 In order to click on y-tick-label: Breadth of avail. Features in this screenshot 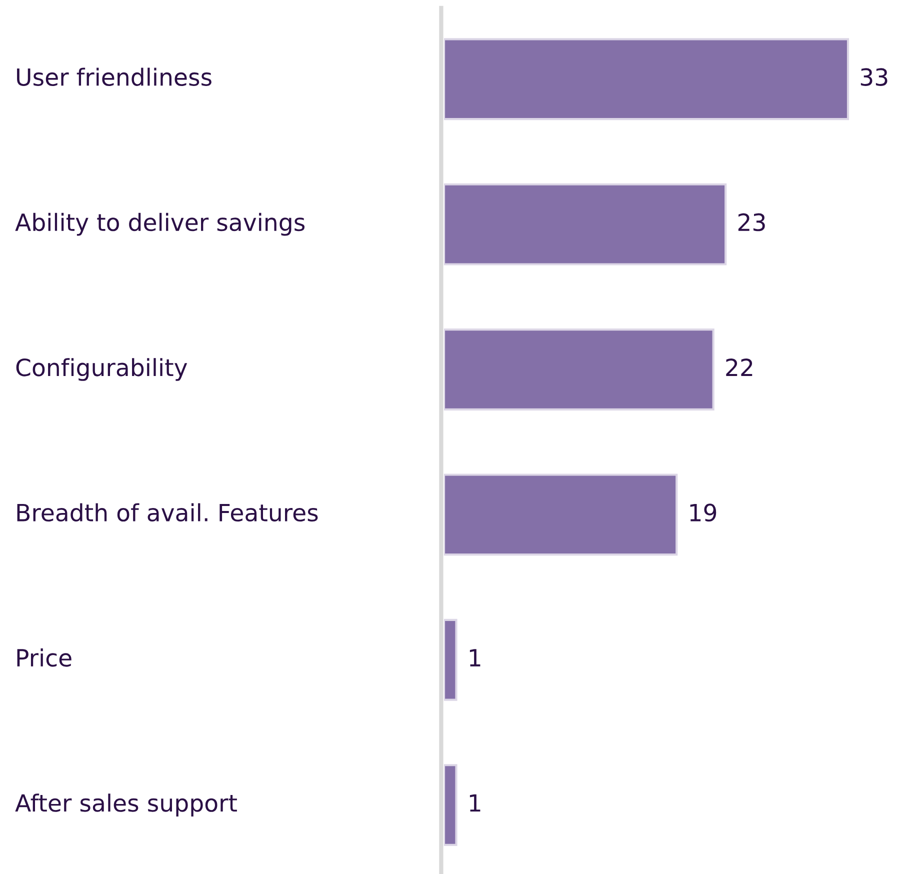, I will do `click(167, 512)`.